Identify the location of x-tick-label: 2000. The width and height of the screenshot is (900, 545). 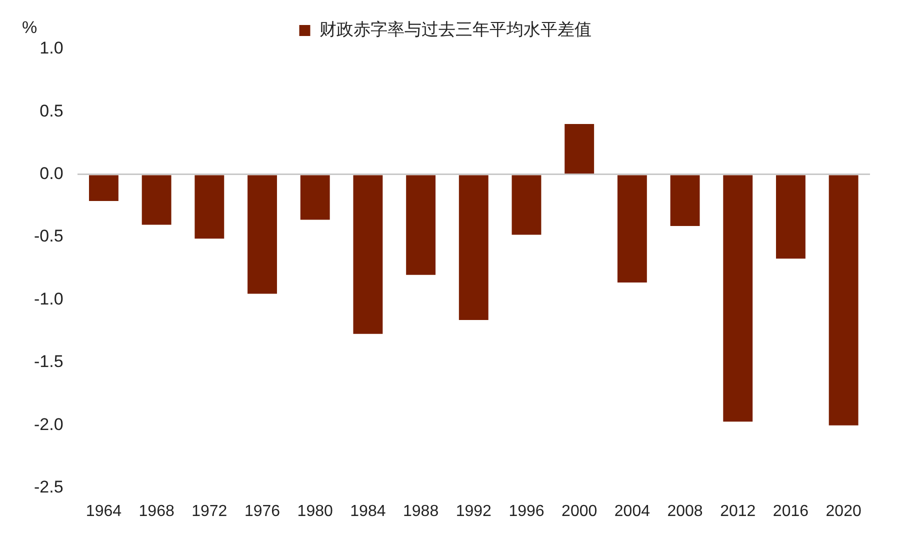
(580, 511).